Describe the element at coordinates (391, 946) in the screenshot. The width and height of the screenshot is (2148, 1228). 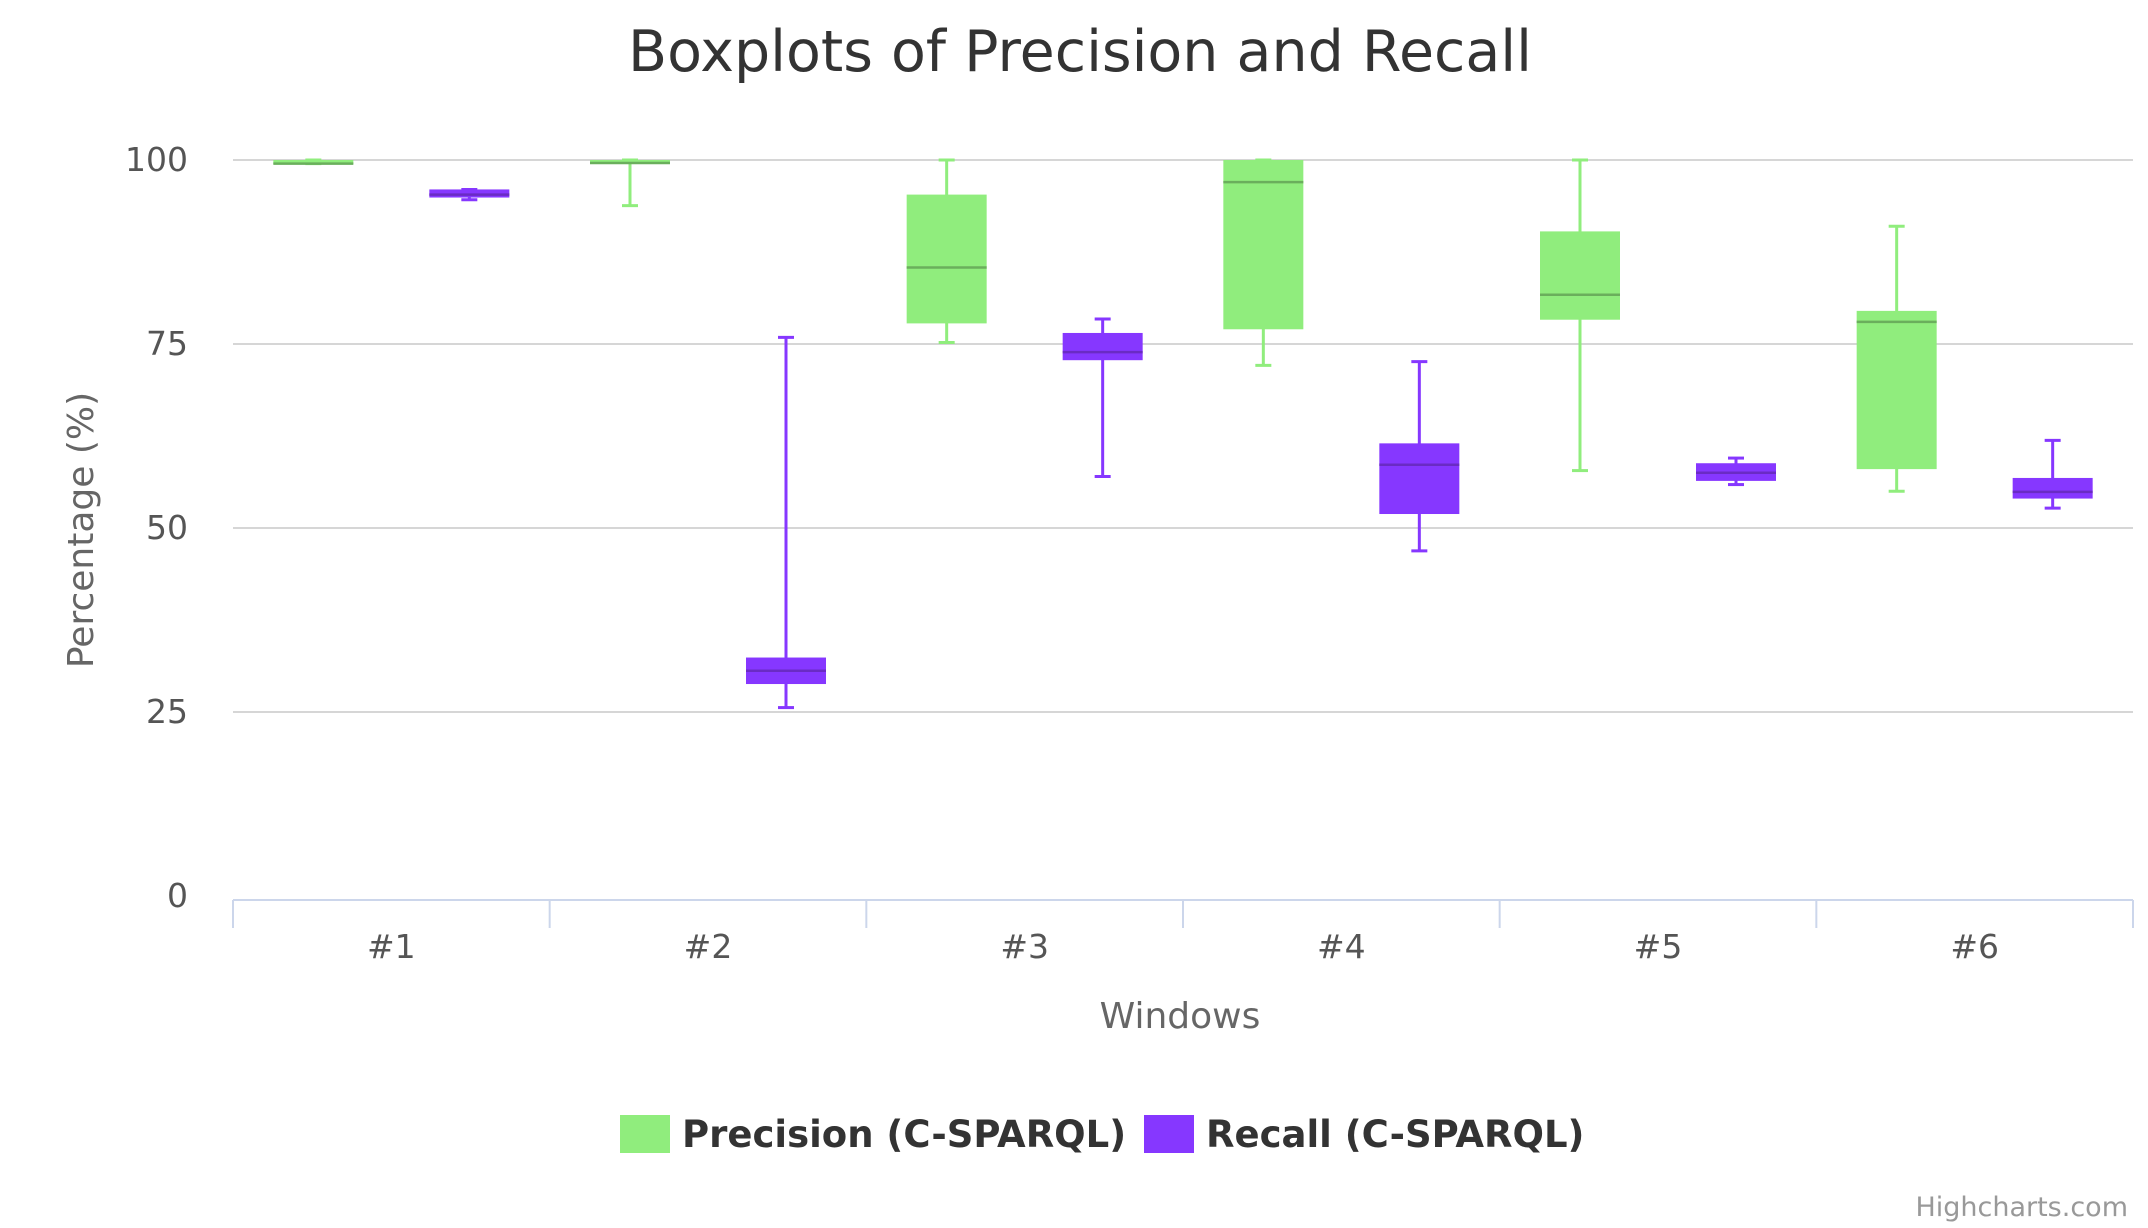
I see `x-tick-label: #1` at that location.